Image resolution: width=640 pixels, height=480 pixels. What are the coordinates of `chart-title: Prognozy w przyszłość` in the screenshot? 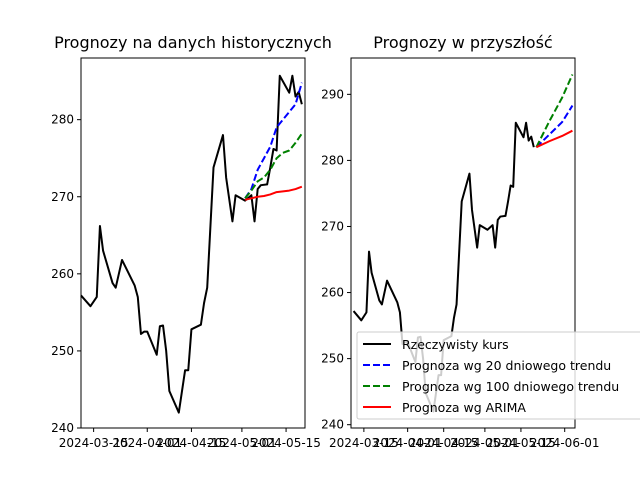 It's located at (462, 42).